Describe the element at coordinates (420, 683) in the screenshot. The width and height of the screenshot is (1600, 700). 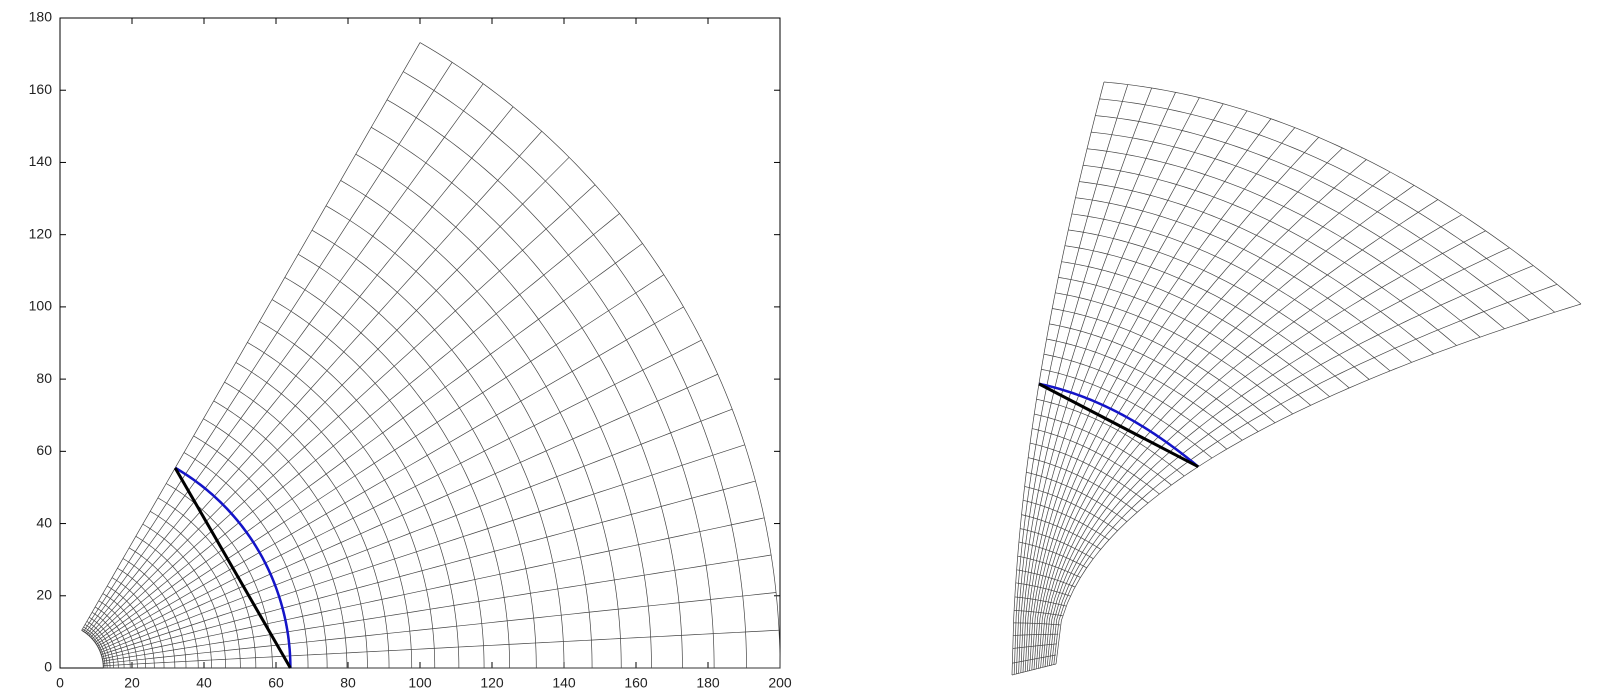
I see `x-tick-label: 100` at that location.